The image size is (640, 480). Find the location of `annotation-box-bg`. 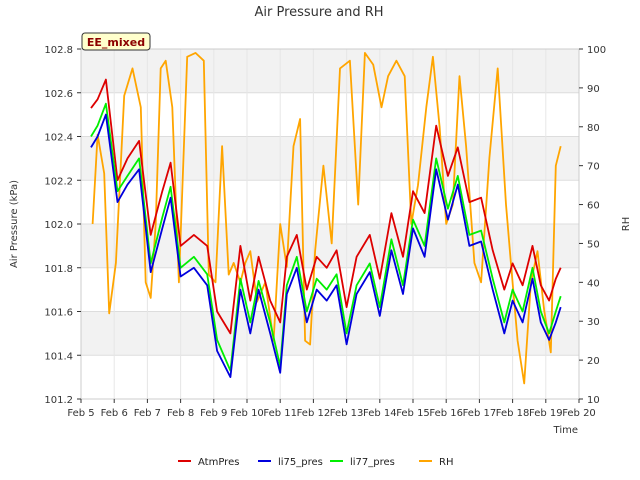

annotation-box-bg is located at coordinates (116, 41).